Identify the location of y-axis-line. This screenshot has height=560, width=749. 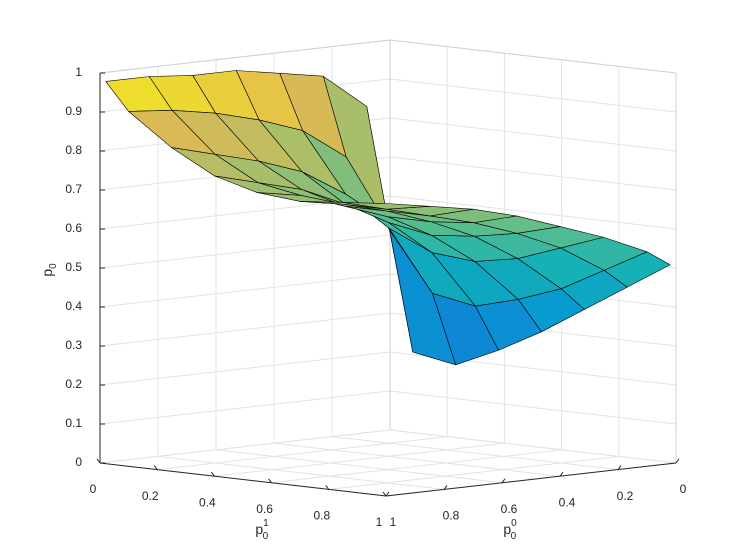
(531, 479).